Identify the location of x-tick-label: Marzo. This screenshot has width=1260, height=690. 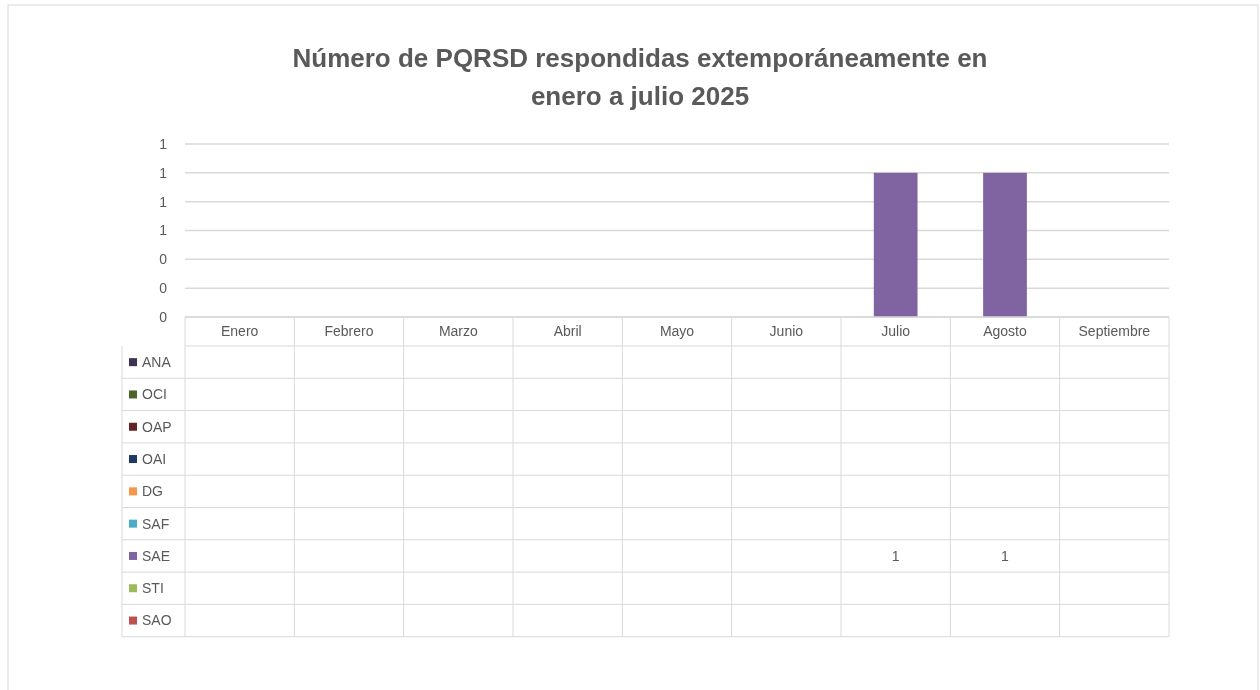
(458, 331).